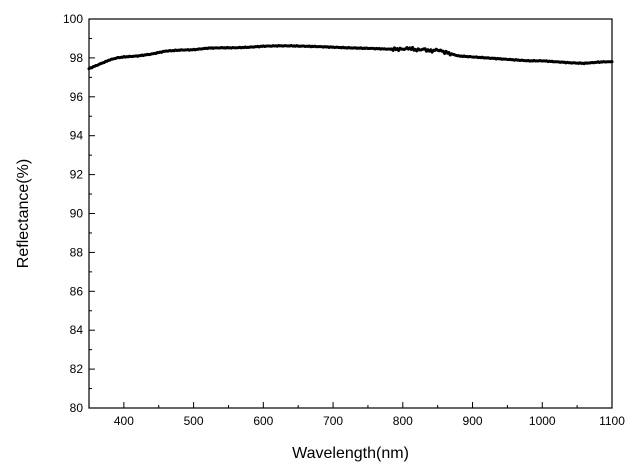 The width and height of the screenshot is (636, 472). Describe the element at coordinates (77, 408) in the screenshot. I see `y-tick-label: 80` at that location.